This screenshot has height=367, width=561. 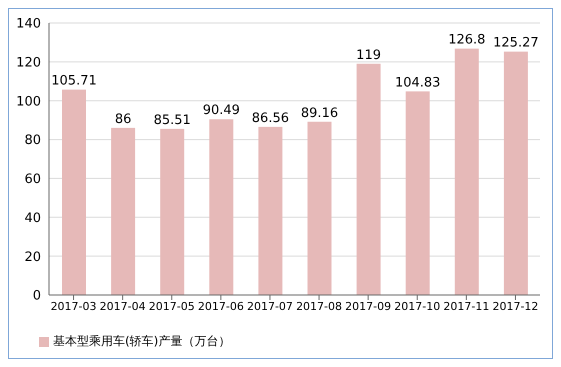 What do you see at coordinates (172, 120) in the screenshot?
I see `data-label: 85.51` at bounding box center [172, 120].